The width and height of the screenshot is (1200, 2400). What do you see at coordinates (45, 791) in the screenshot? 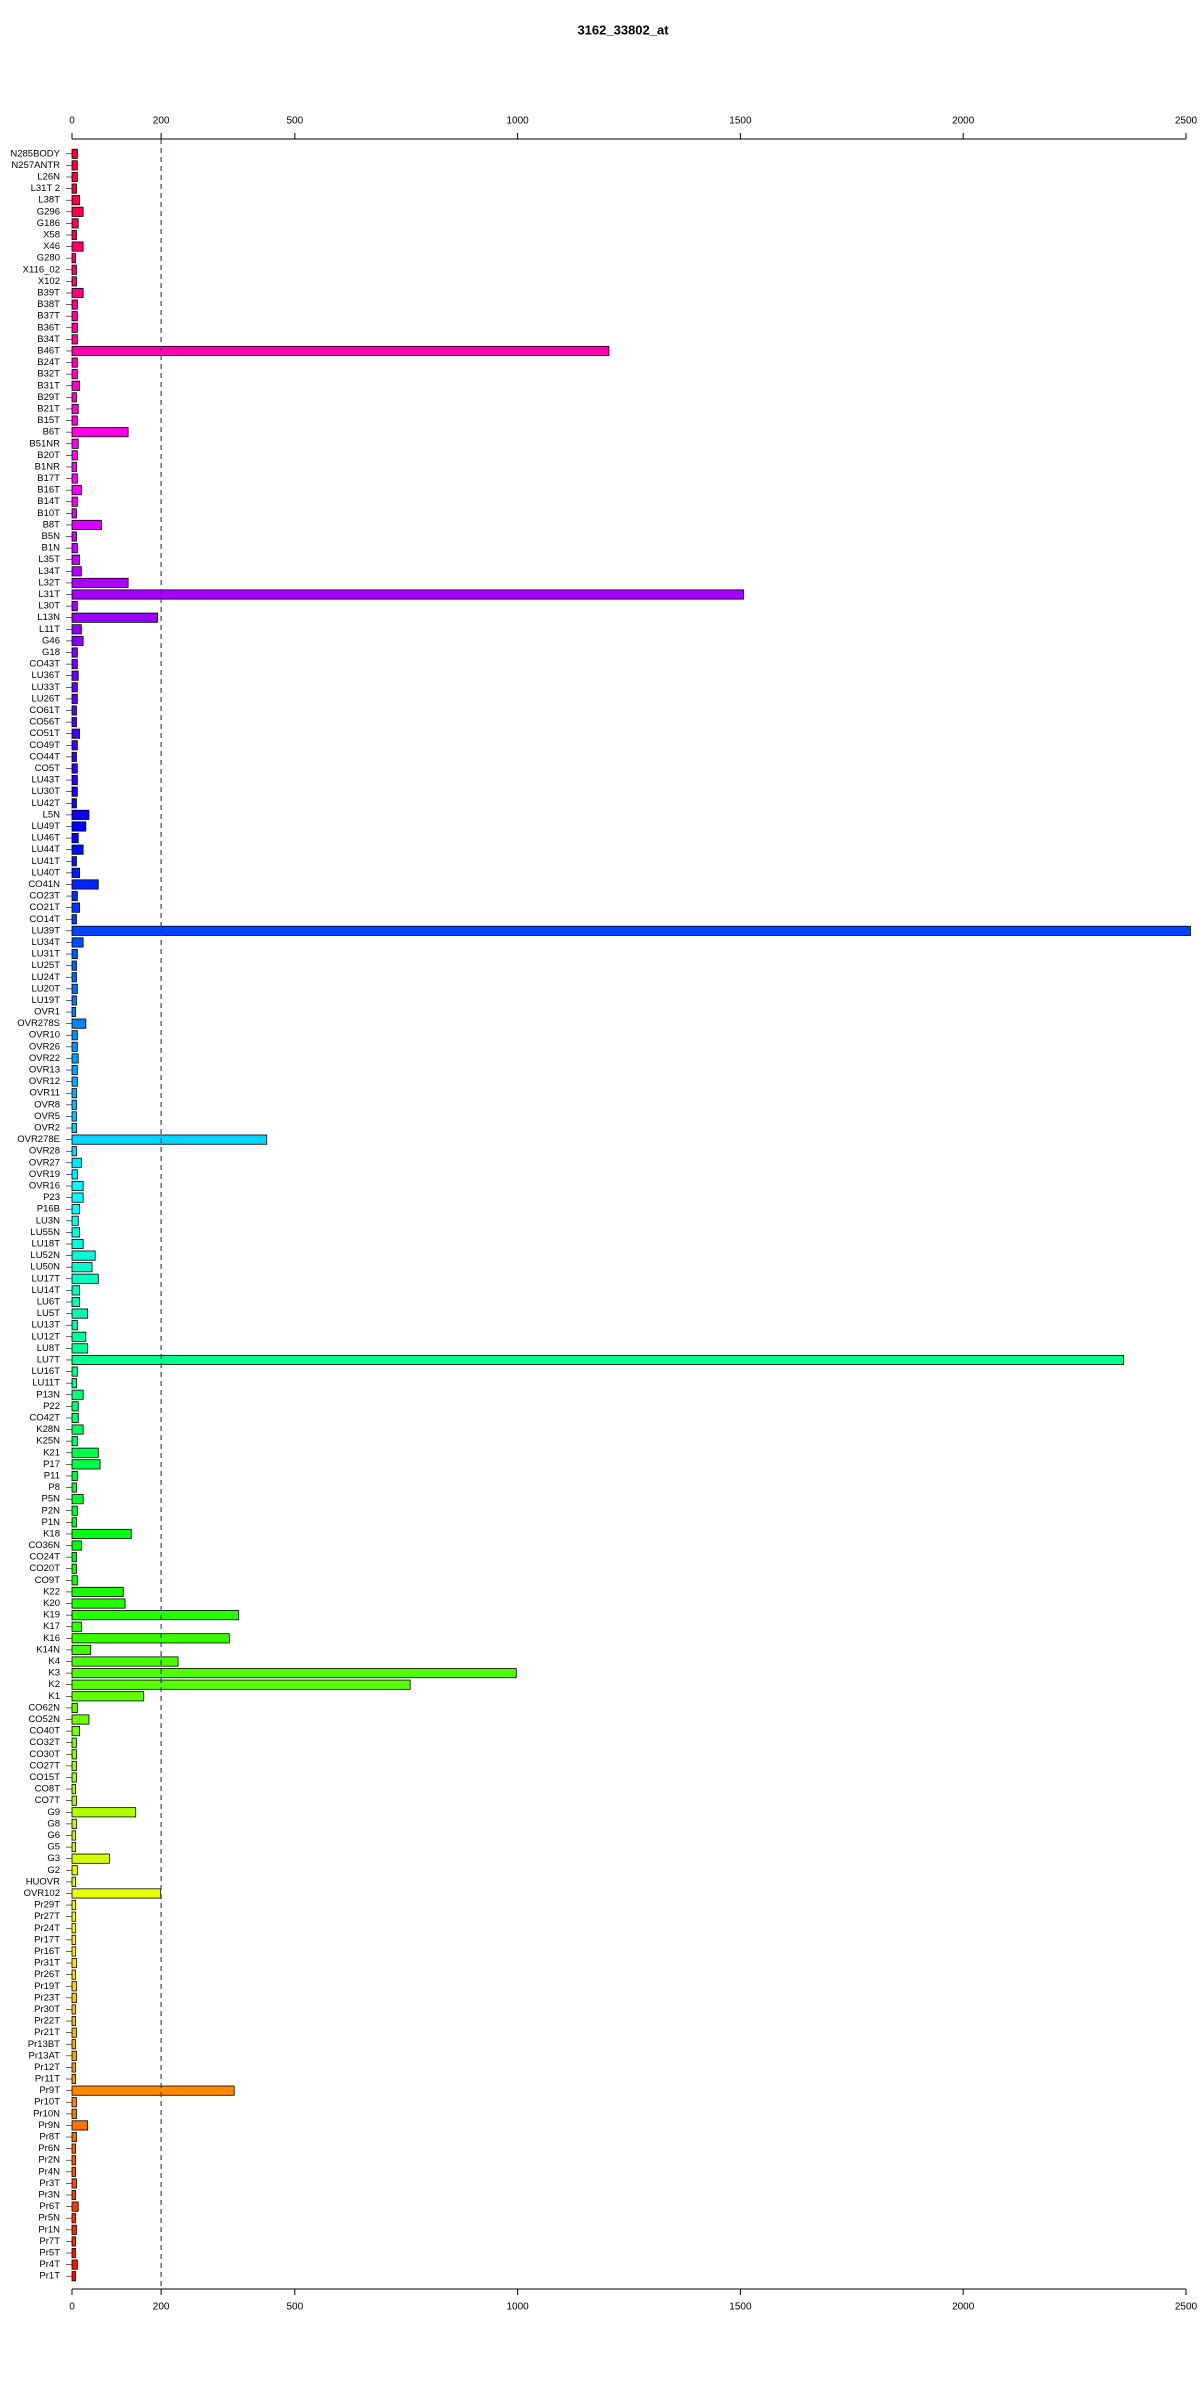
I see `y-tick-label: LU30T` at bounding box center [45, 791].